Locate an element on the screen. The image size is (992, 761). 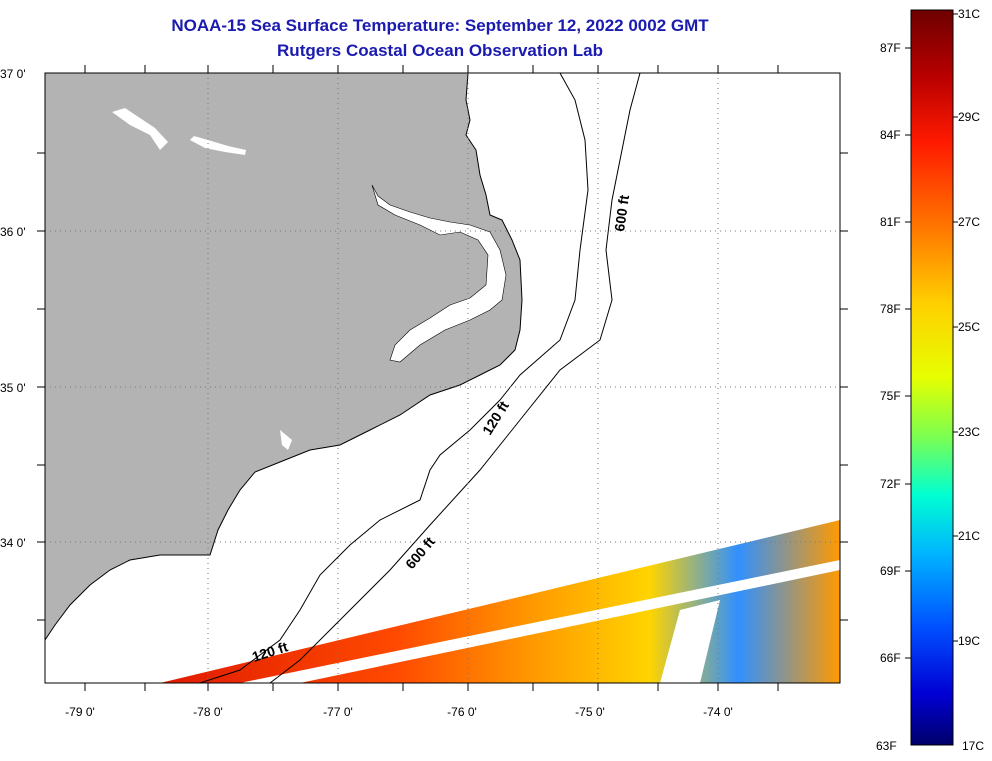
colorbar-c-label: 23C is located at coordinates (969, 432).